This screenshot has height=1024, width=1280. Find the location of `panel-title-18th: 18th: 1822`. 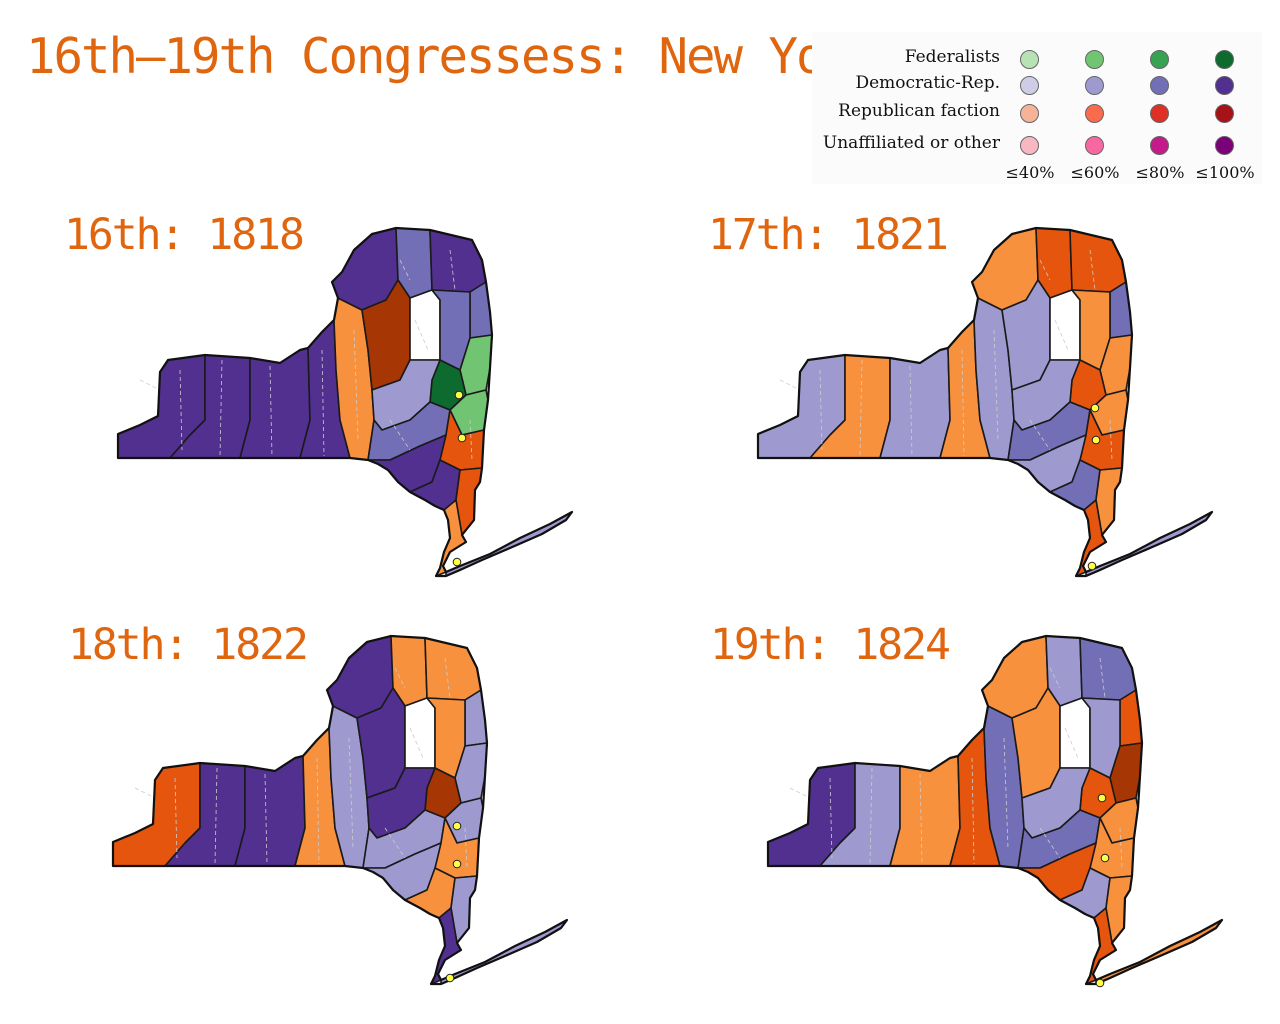

panel-title-18th: 18th: 1822 is located at coordinates (188, 645).